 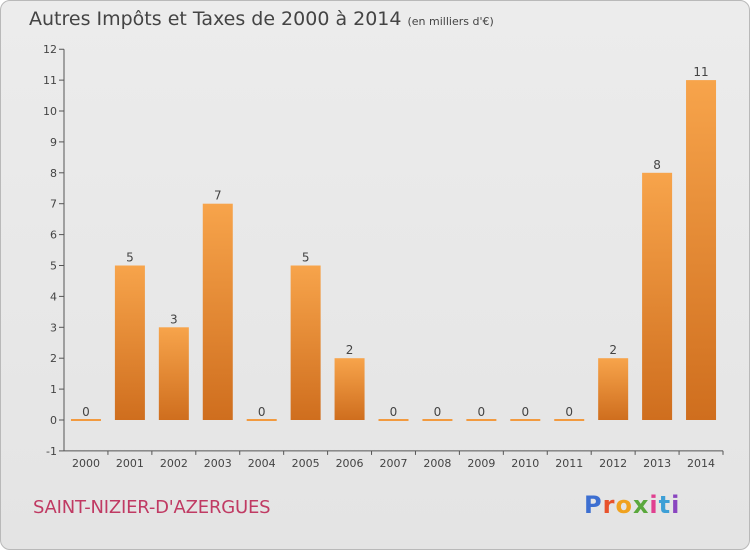 I want to click on proxiti-logo: Proxiti, so click(x=632, y=505).